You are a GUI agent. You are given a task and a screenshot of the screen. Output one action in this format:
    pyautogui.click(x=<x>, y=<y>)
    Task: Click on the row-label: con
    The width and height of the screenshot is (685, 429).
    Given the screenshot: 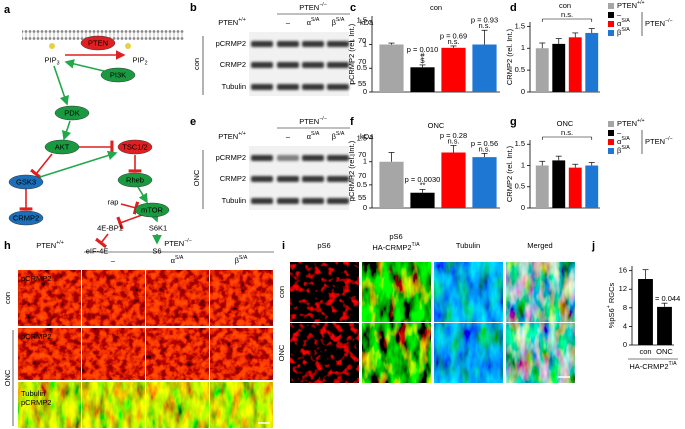 What is the action you would take?
    pyautogui.click(x=281, y=292)
    